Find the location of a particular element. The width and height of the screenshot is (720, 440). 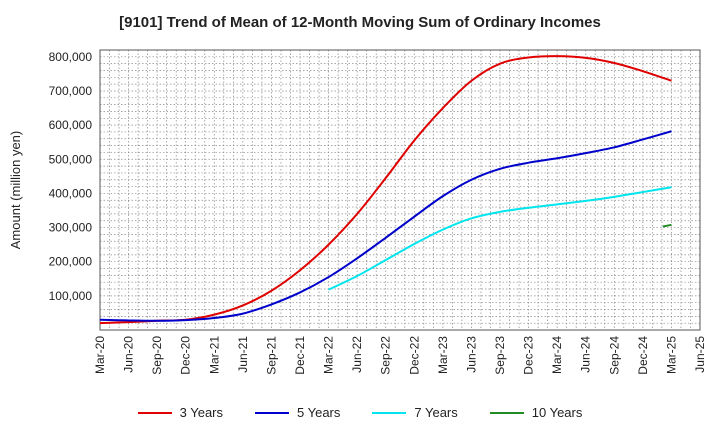

x-tick-label: Jun-21 is located at coordinates (243, 354).